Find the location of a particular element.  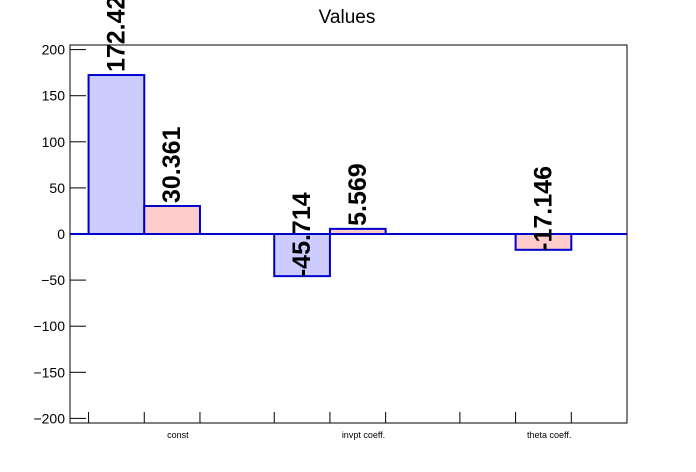

x-axis: const invpt coeff. theta coeff. is located at coordinates (330, 426).